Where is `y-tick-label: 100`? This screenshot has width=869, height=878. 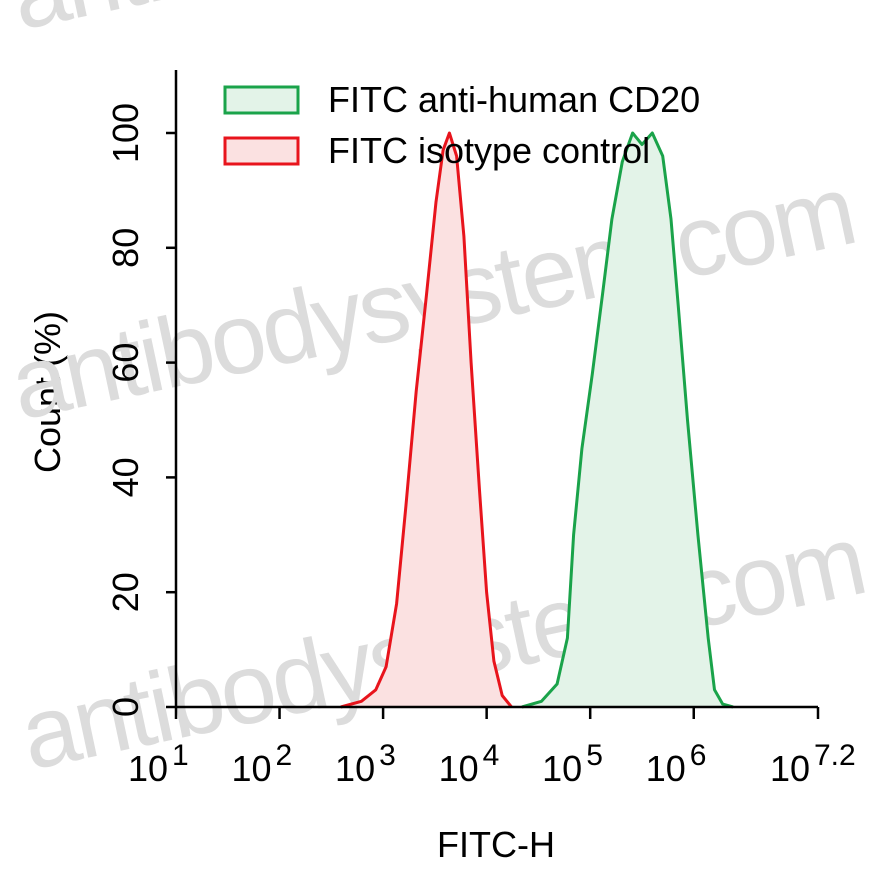
y-tick-label: 100 is located at coordinates (125, 133).